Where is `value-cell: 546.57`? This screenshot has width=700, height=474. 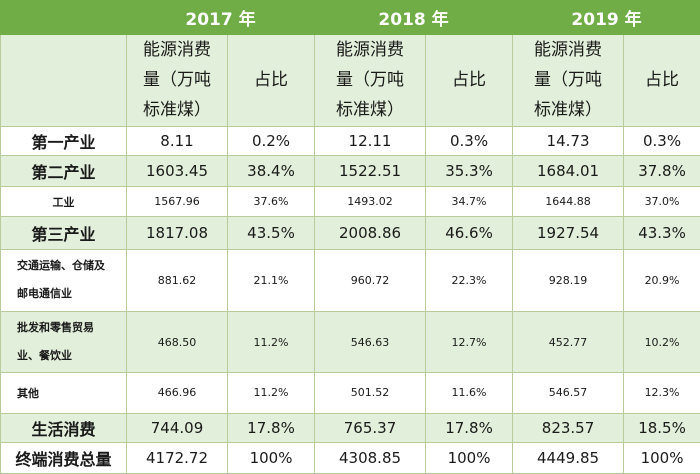
value-cell: 546.57 is located at coordinates (568, 393).